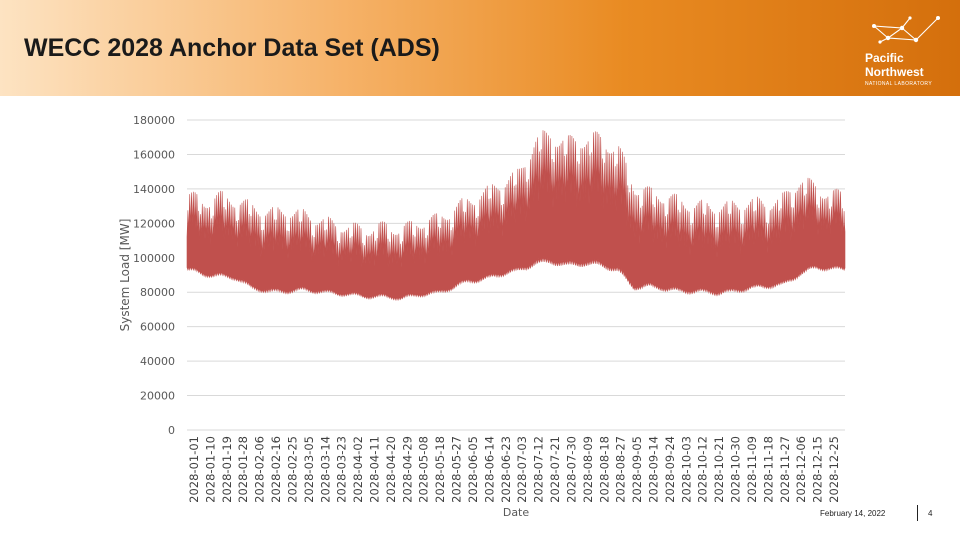  I want to click on x-tick-label: 2028-10-30, so click(736, 469).